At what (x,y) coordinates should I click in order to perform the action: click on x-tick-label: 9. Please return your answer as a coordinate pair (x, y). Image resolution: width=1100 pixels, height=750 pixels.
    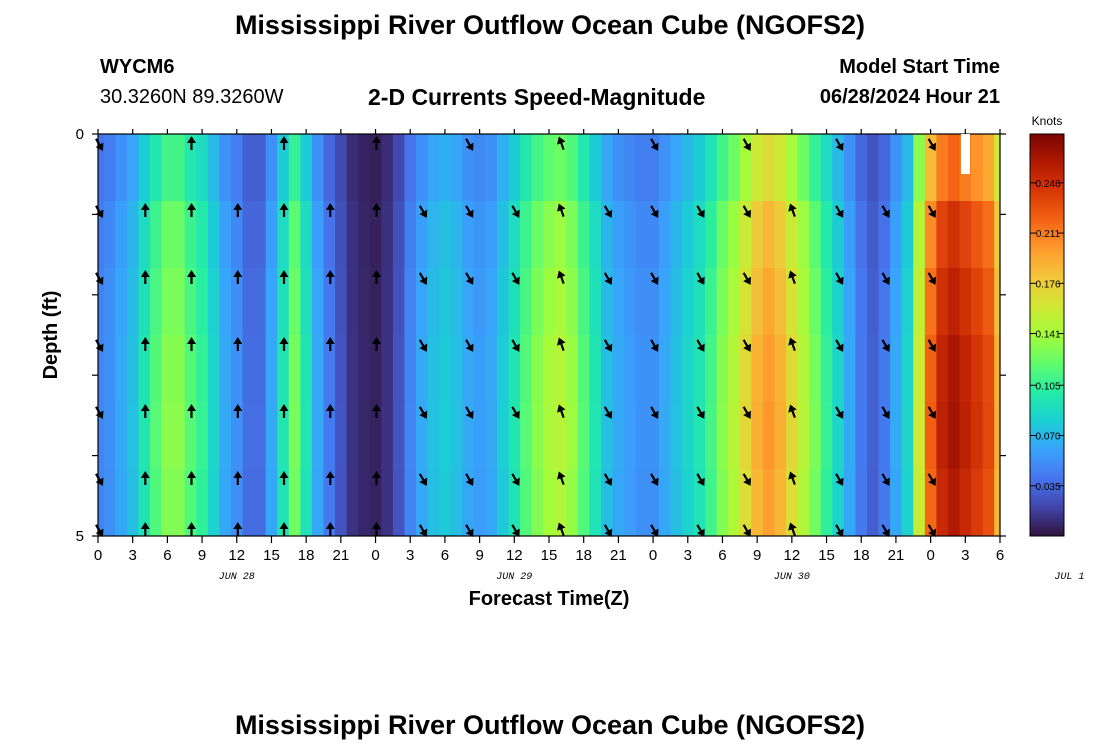
    Looking at the image, I should click on (479, 555).